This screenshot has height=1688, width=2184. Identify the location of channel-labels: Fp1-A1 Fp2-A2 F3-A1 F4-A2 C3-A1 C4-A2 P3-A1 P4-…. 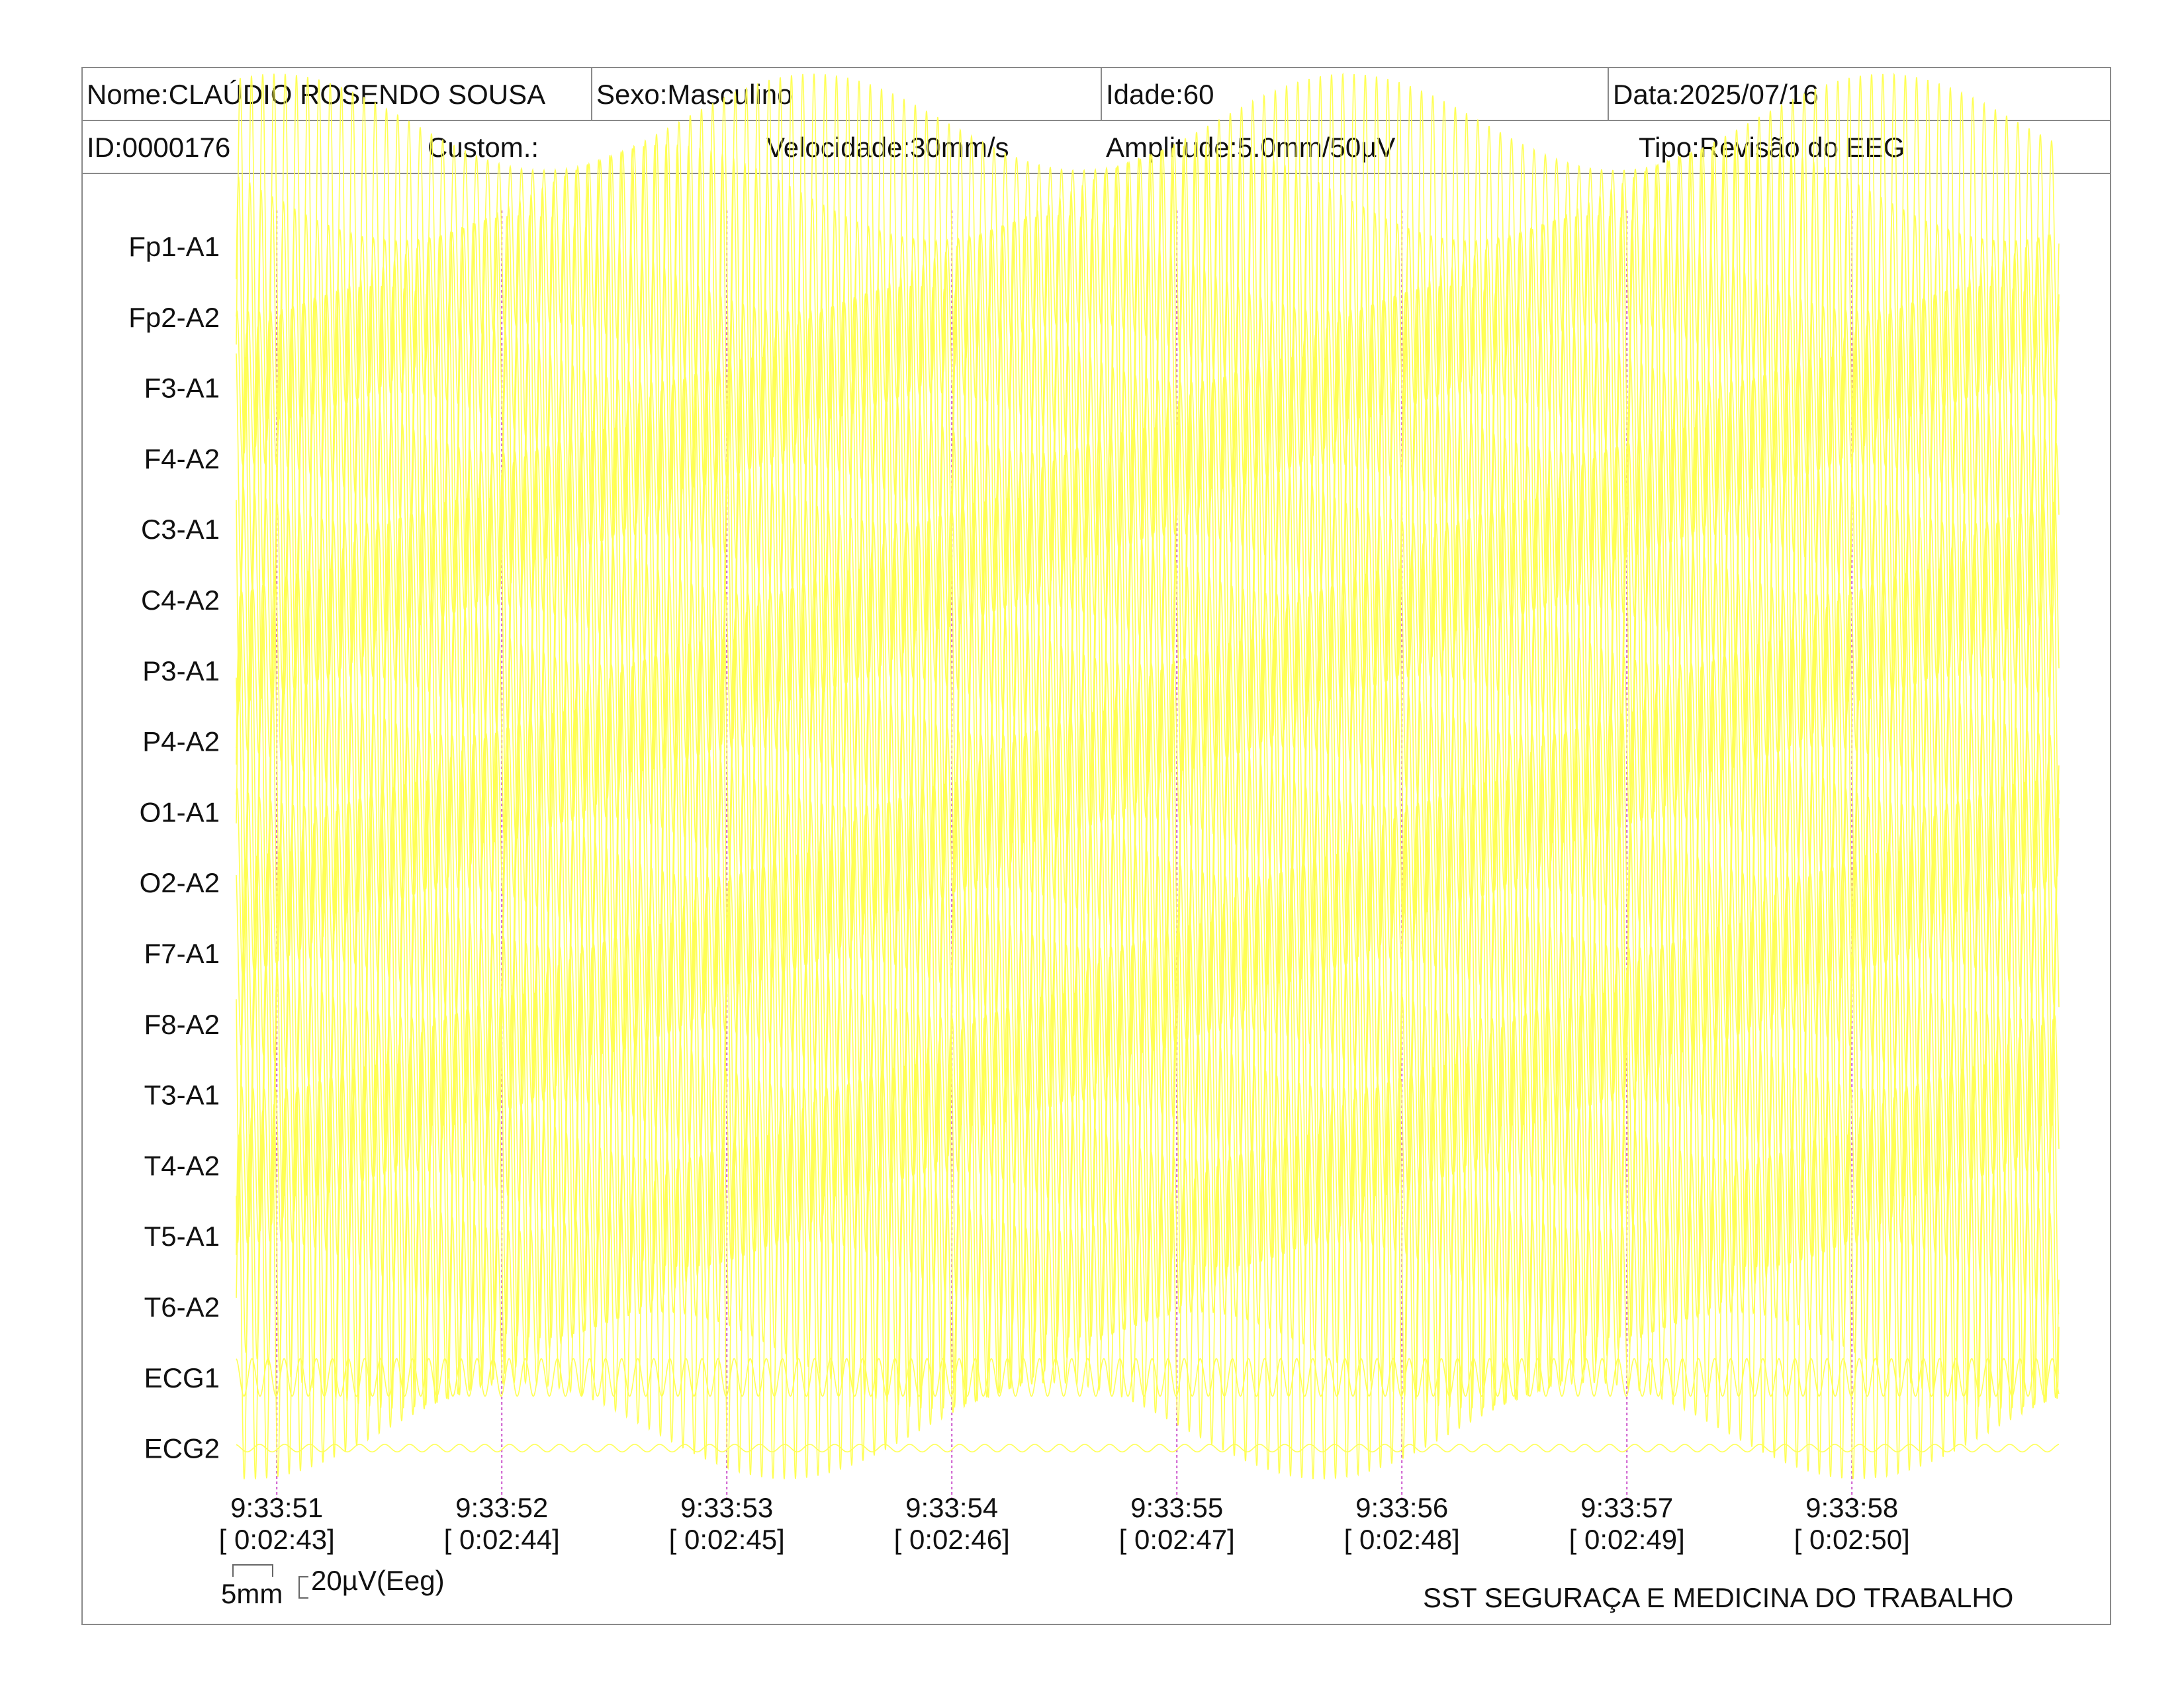
(174, 847).